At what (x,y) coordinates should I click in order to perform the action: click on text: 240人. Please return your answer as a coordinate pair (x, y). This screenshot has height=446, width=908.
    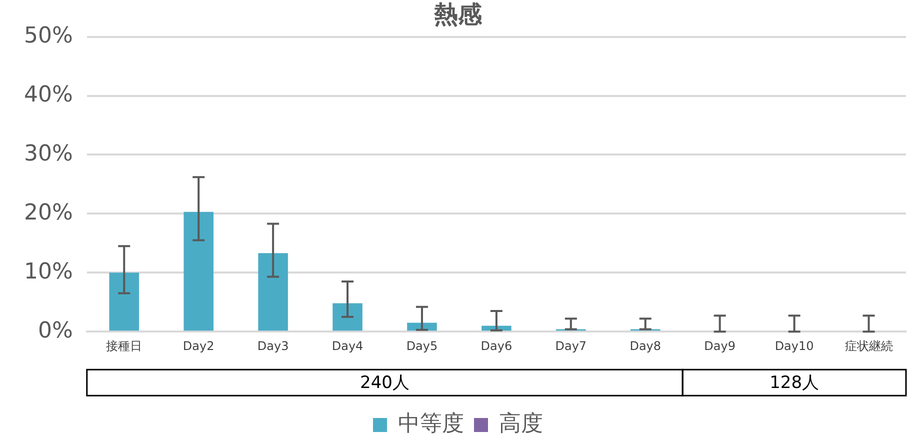
    Looking at the image, I should click on (385, 383).